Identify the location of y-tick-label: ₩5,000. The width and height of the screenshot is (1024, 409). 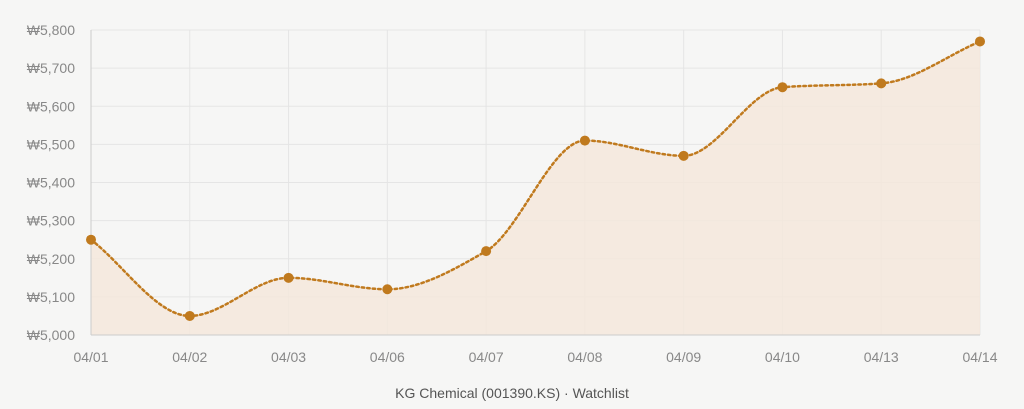
(51, 335).